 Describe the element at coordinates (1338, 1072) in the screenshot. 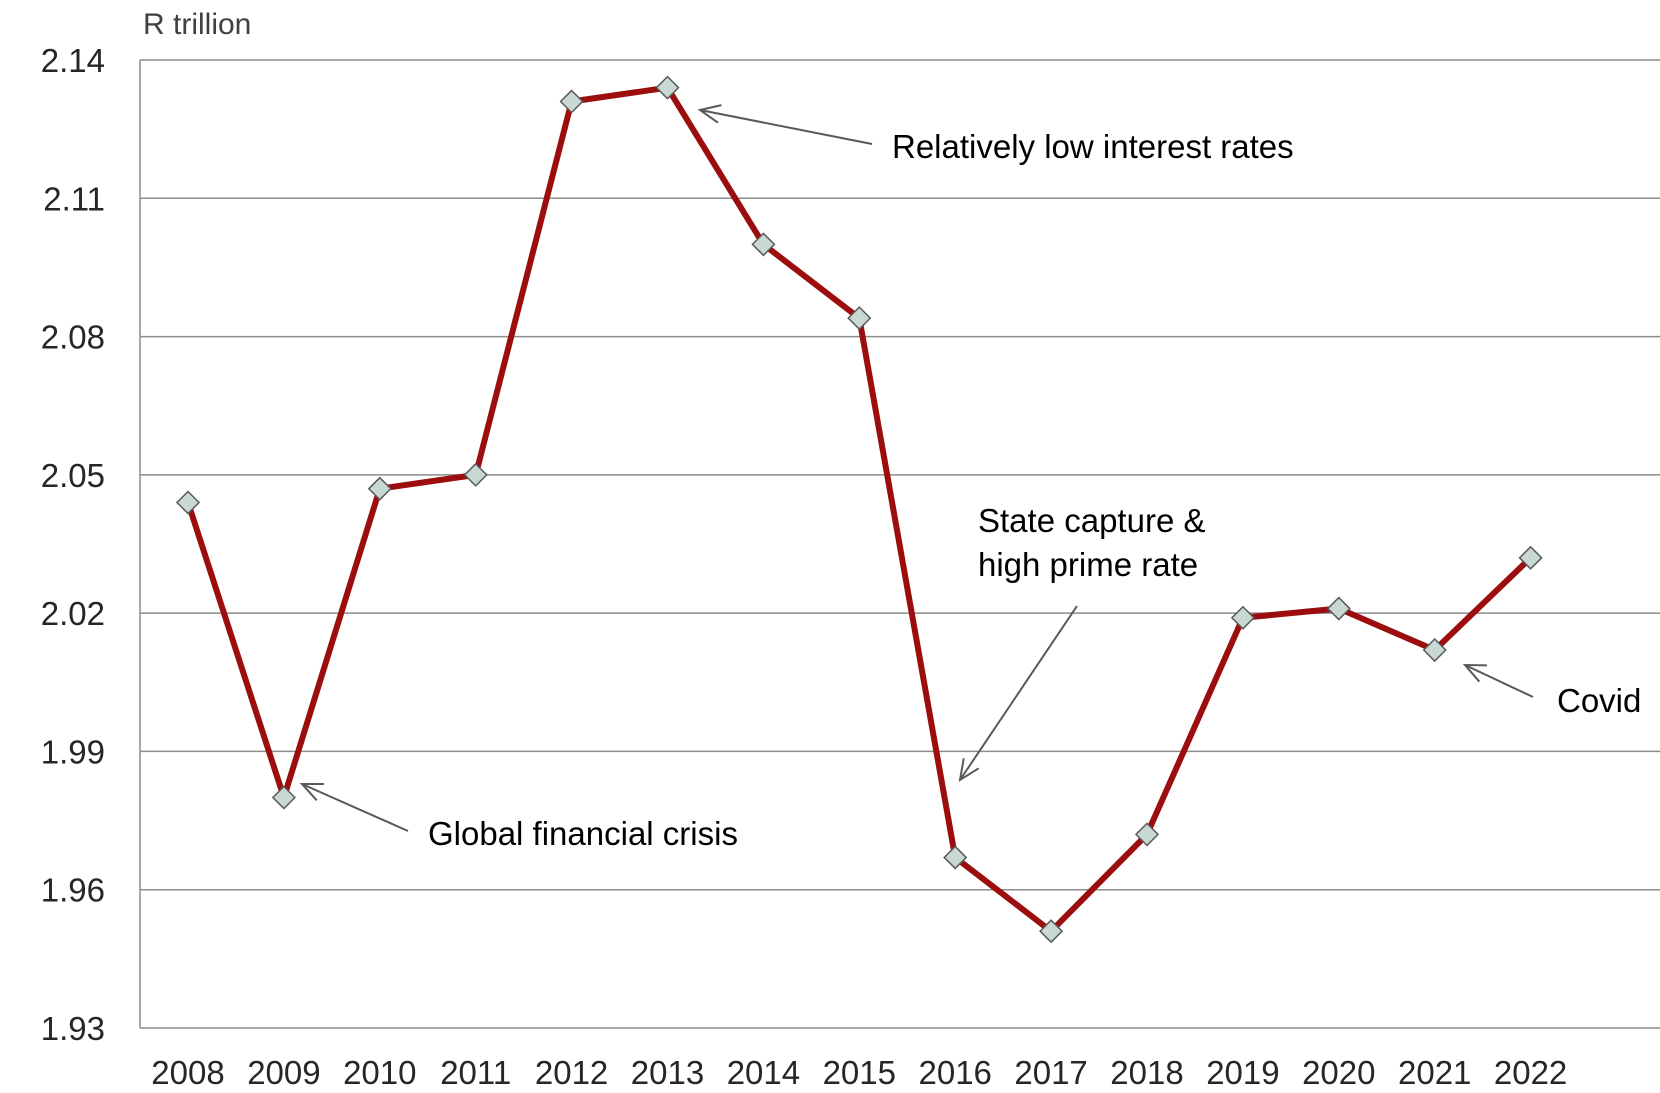

I see `x-tick-label: 2020` at that location.